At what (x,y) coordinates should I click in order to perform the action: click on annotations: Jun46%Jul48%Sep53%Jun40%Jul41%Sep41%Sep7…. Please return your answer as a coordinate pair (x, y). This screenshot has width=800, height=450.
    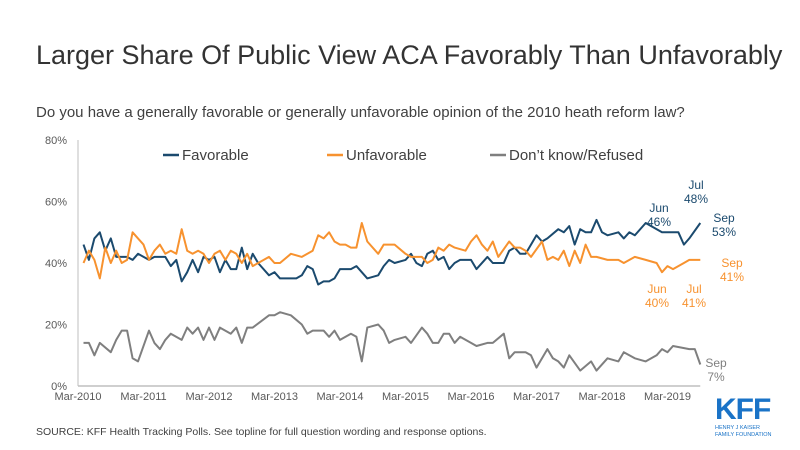
    Looking at the image, I should click on (694, 281).